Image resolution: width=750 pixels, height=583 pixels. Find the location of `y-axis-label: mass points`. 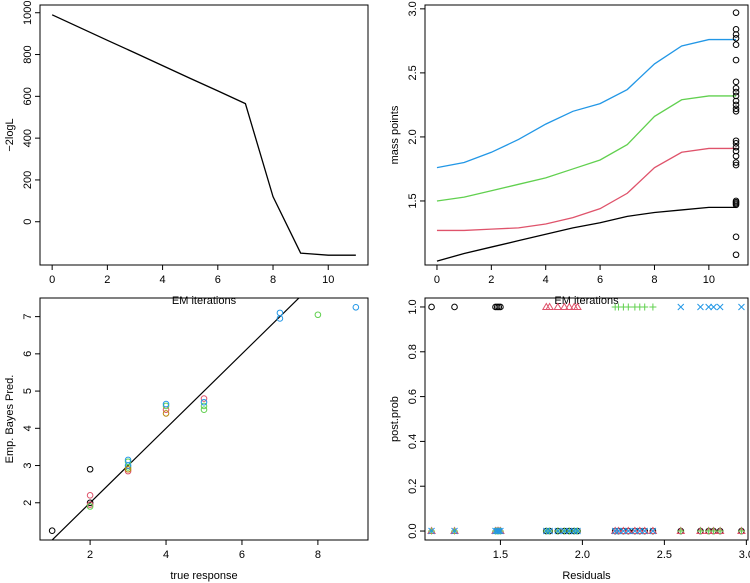

y-axis-label: mass points is located at coordinates (395, 134).